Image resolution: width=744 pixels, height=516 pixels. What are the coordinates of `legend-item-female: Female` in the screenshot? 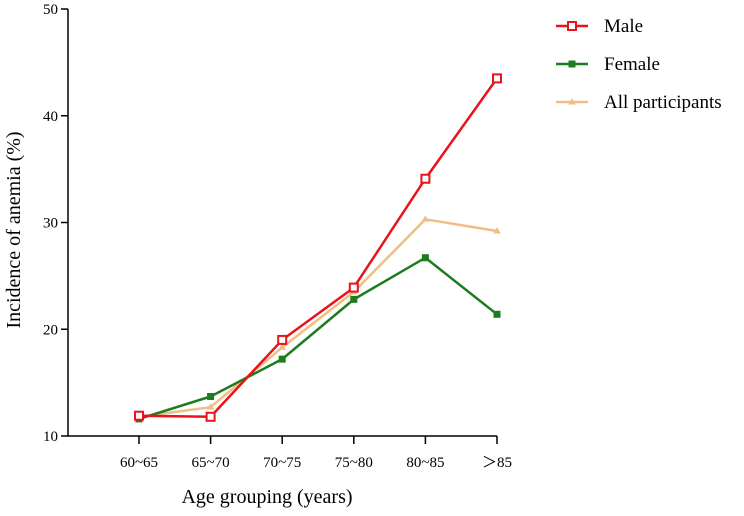 It's located at (608, 64).